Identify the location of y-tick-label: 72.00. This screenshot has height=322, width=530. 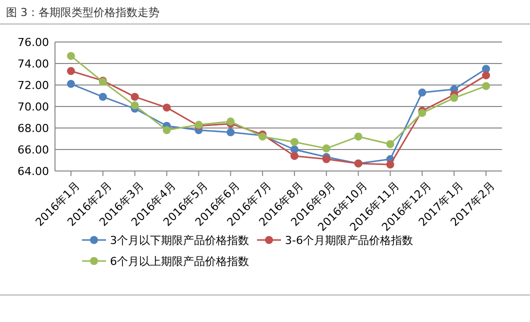
(33, 85).